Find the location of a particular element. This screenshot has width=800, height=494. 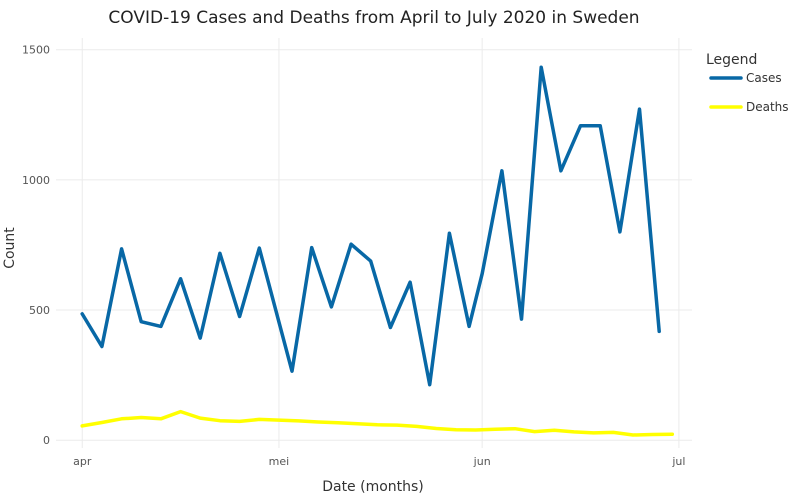

y-tick-label: 500 is located at coordinates (39, 310).